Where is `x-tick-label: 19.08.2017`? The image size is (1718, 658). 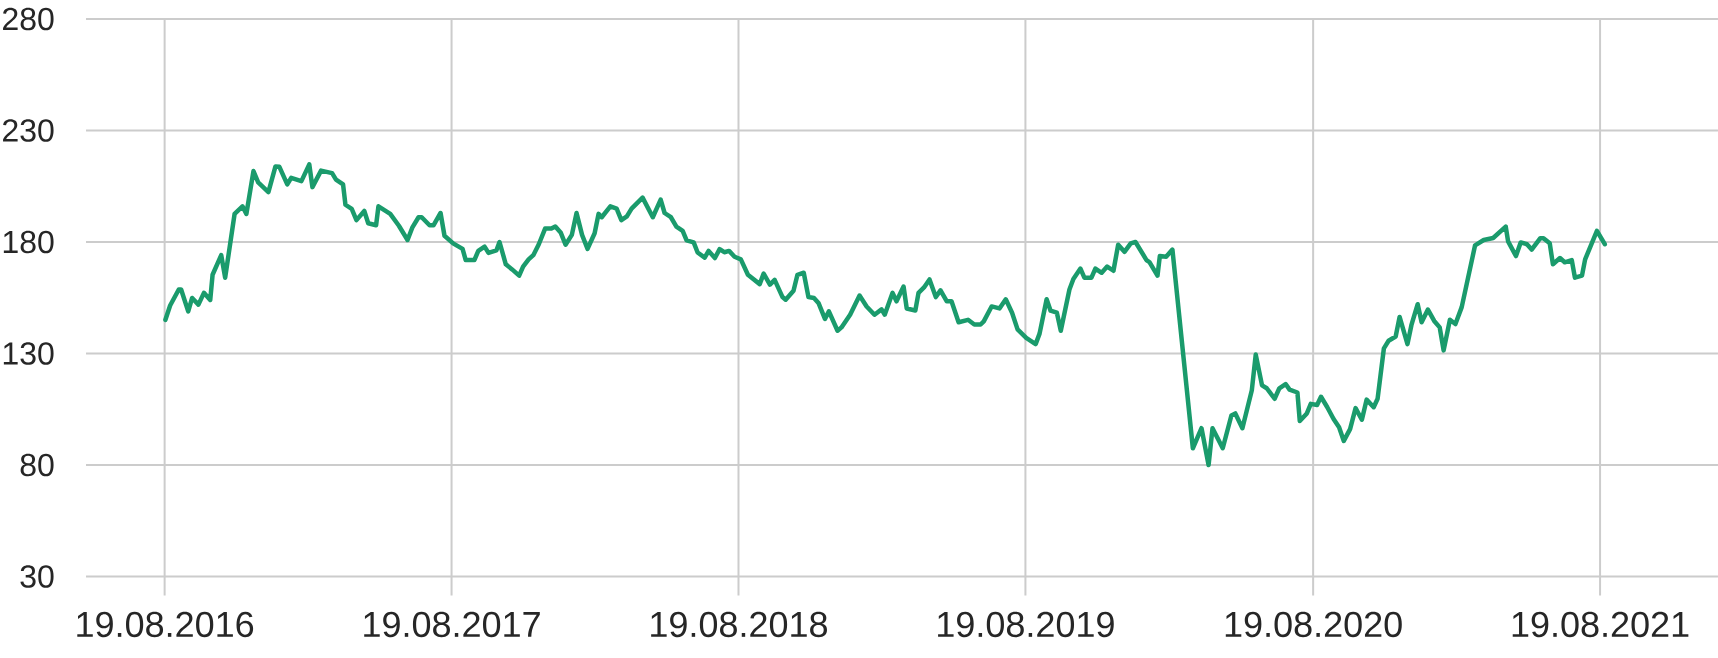 x-tick-label: 19.08.2017 is located at coordinates (452, 624).